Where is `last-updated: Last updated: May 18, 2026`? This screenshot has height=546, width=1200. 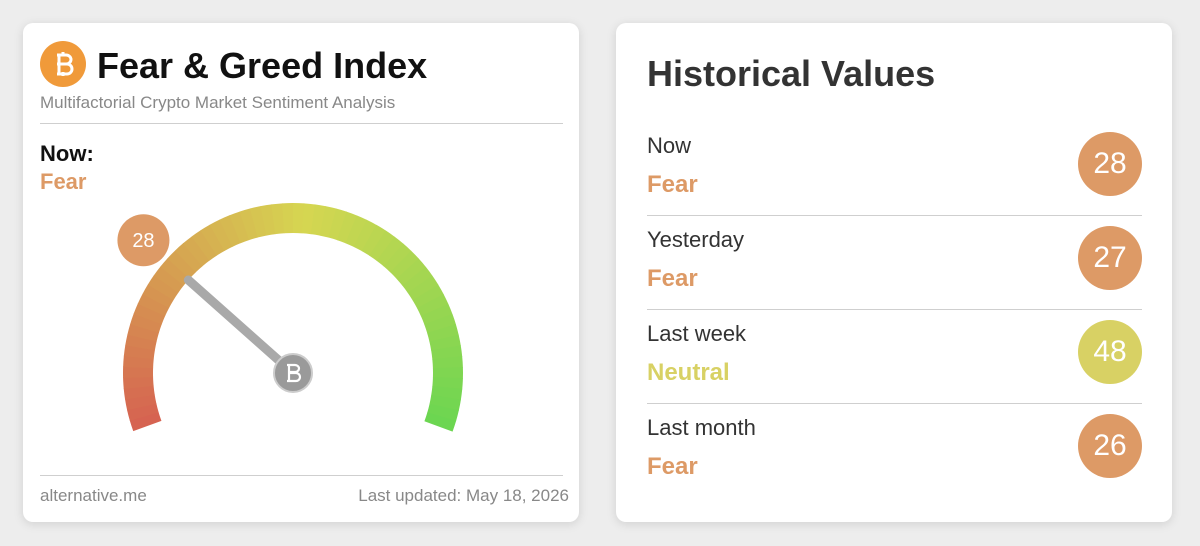
last-updated: Last updated: May 18, 2026 is located at coordinates (463, 495).